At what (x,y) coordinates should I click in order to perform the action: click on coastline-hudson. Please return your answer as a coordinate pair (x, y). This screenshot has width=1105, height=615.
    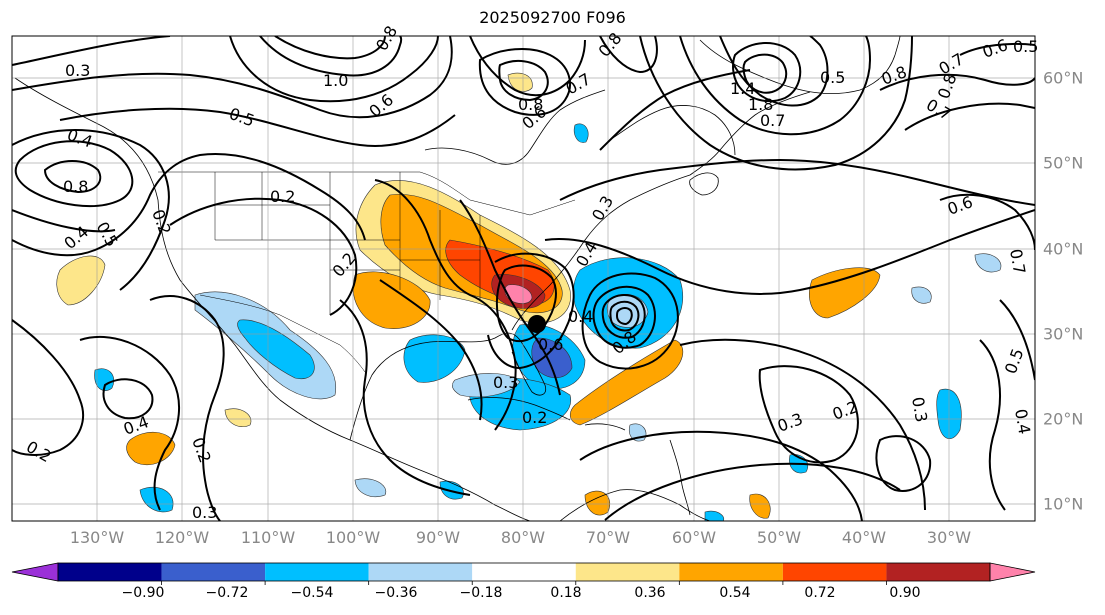
    Looking at the image, I should click on (515, 127).